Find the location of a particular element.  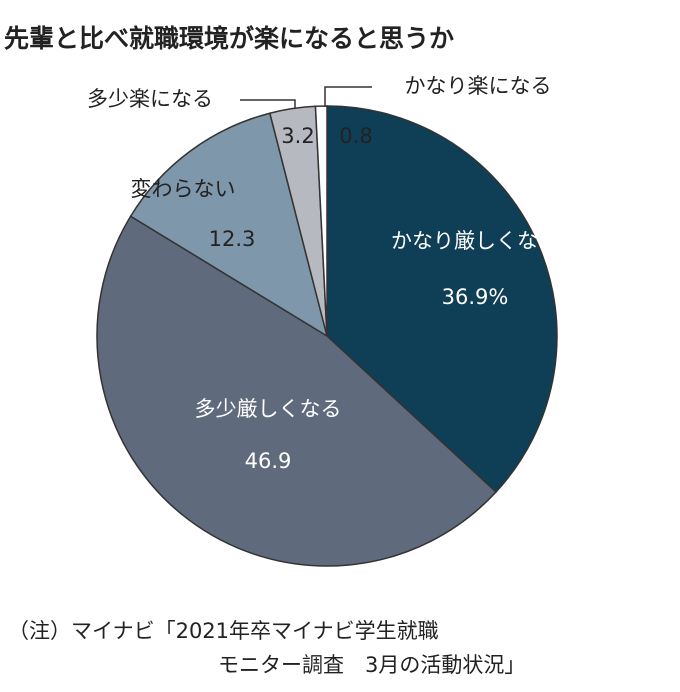

value-label: 36.9% is located at coordinates (475, 297).